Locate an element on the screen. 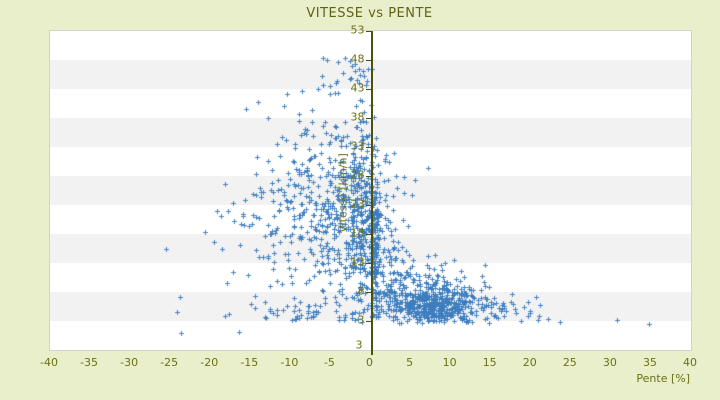 The height and width of the screenshot is (400, 720). x-tick-label: -40 is located at coordinates (49, 362).